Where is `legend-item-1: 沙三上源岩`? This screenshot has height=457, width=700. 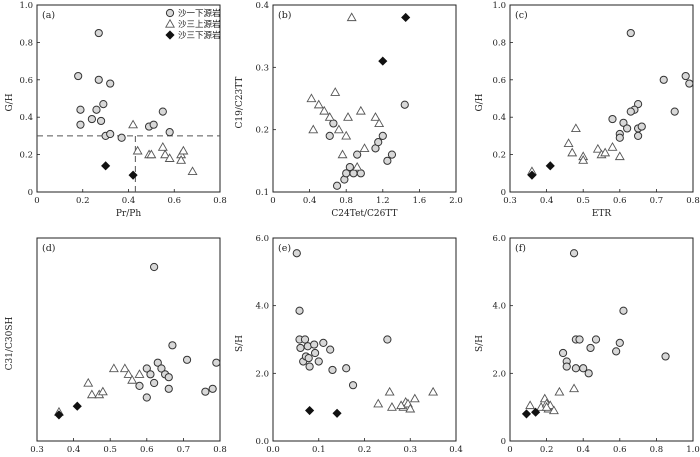 legend-item-1: 沙三上源岩 is located at coordinates (193, 24).